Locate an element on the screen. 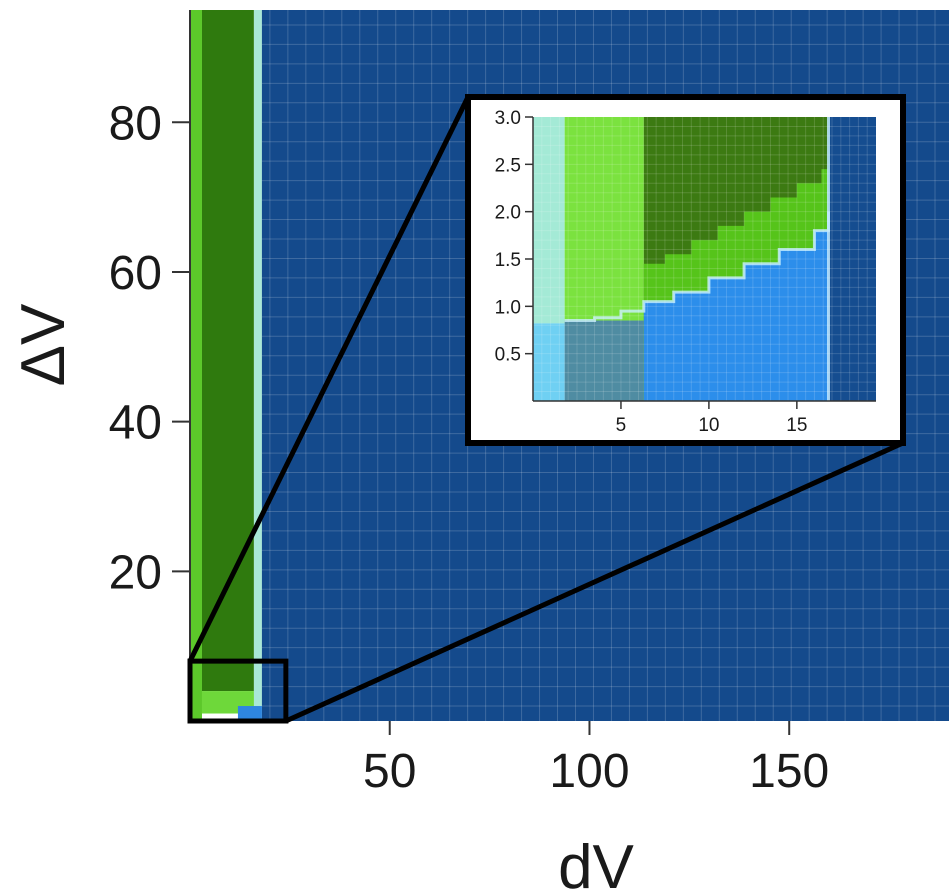 Image resolution: width=949 pixels, height=894 pixels. inset-region-grey-blue is located at coordinates (604, 360).